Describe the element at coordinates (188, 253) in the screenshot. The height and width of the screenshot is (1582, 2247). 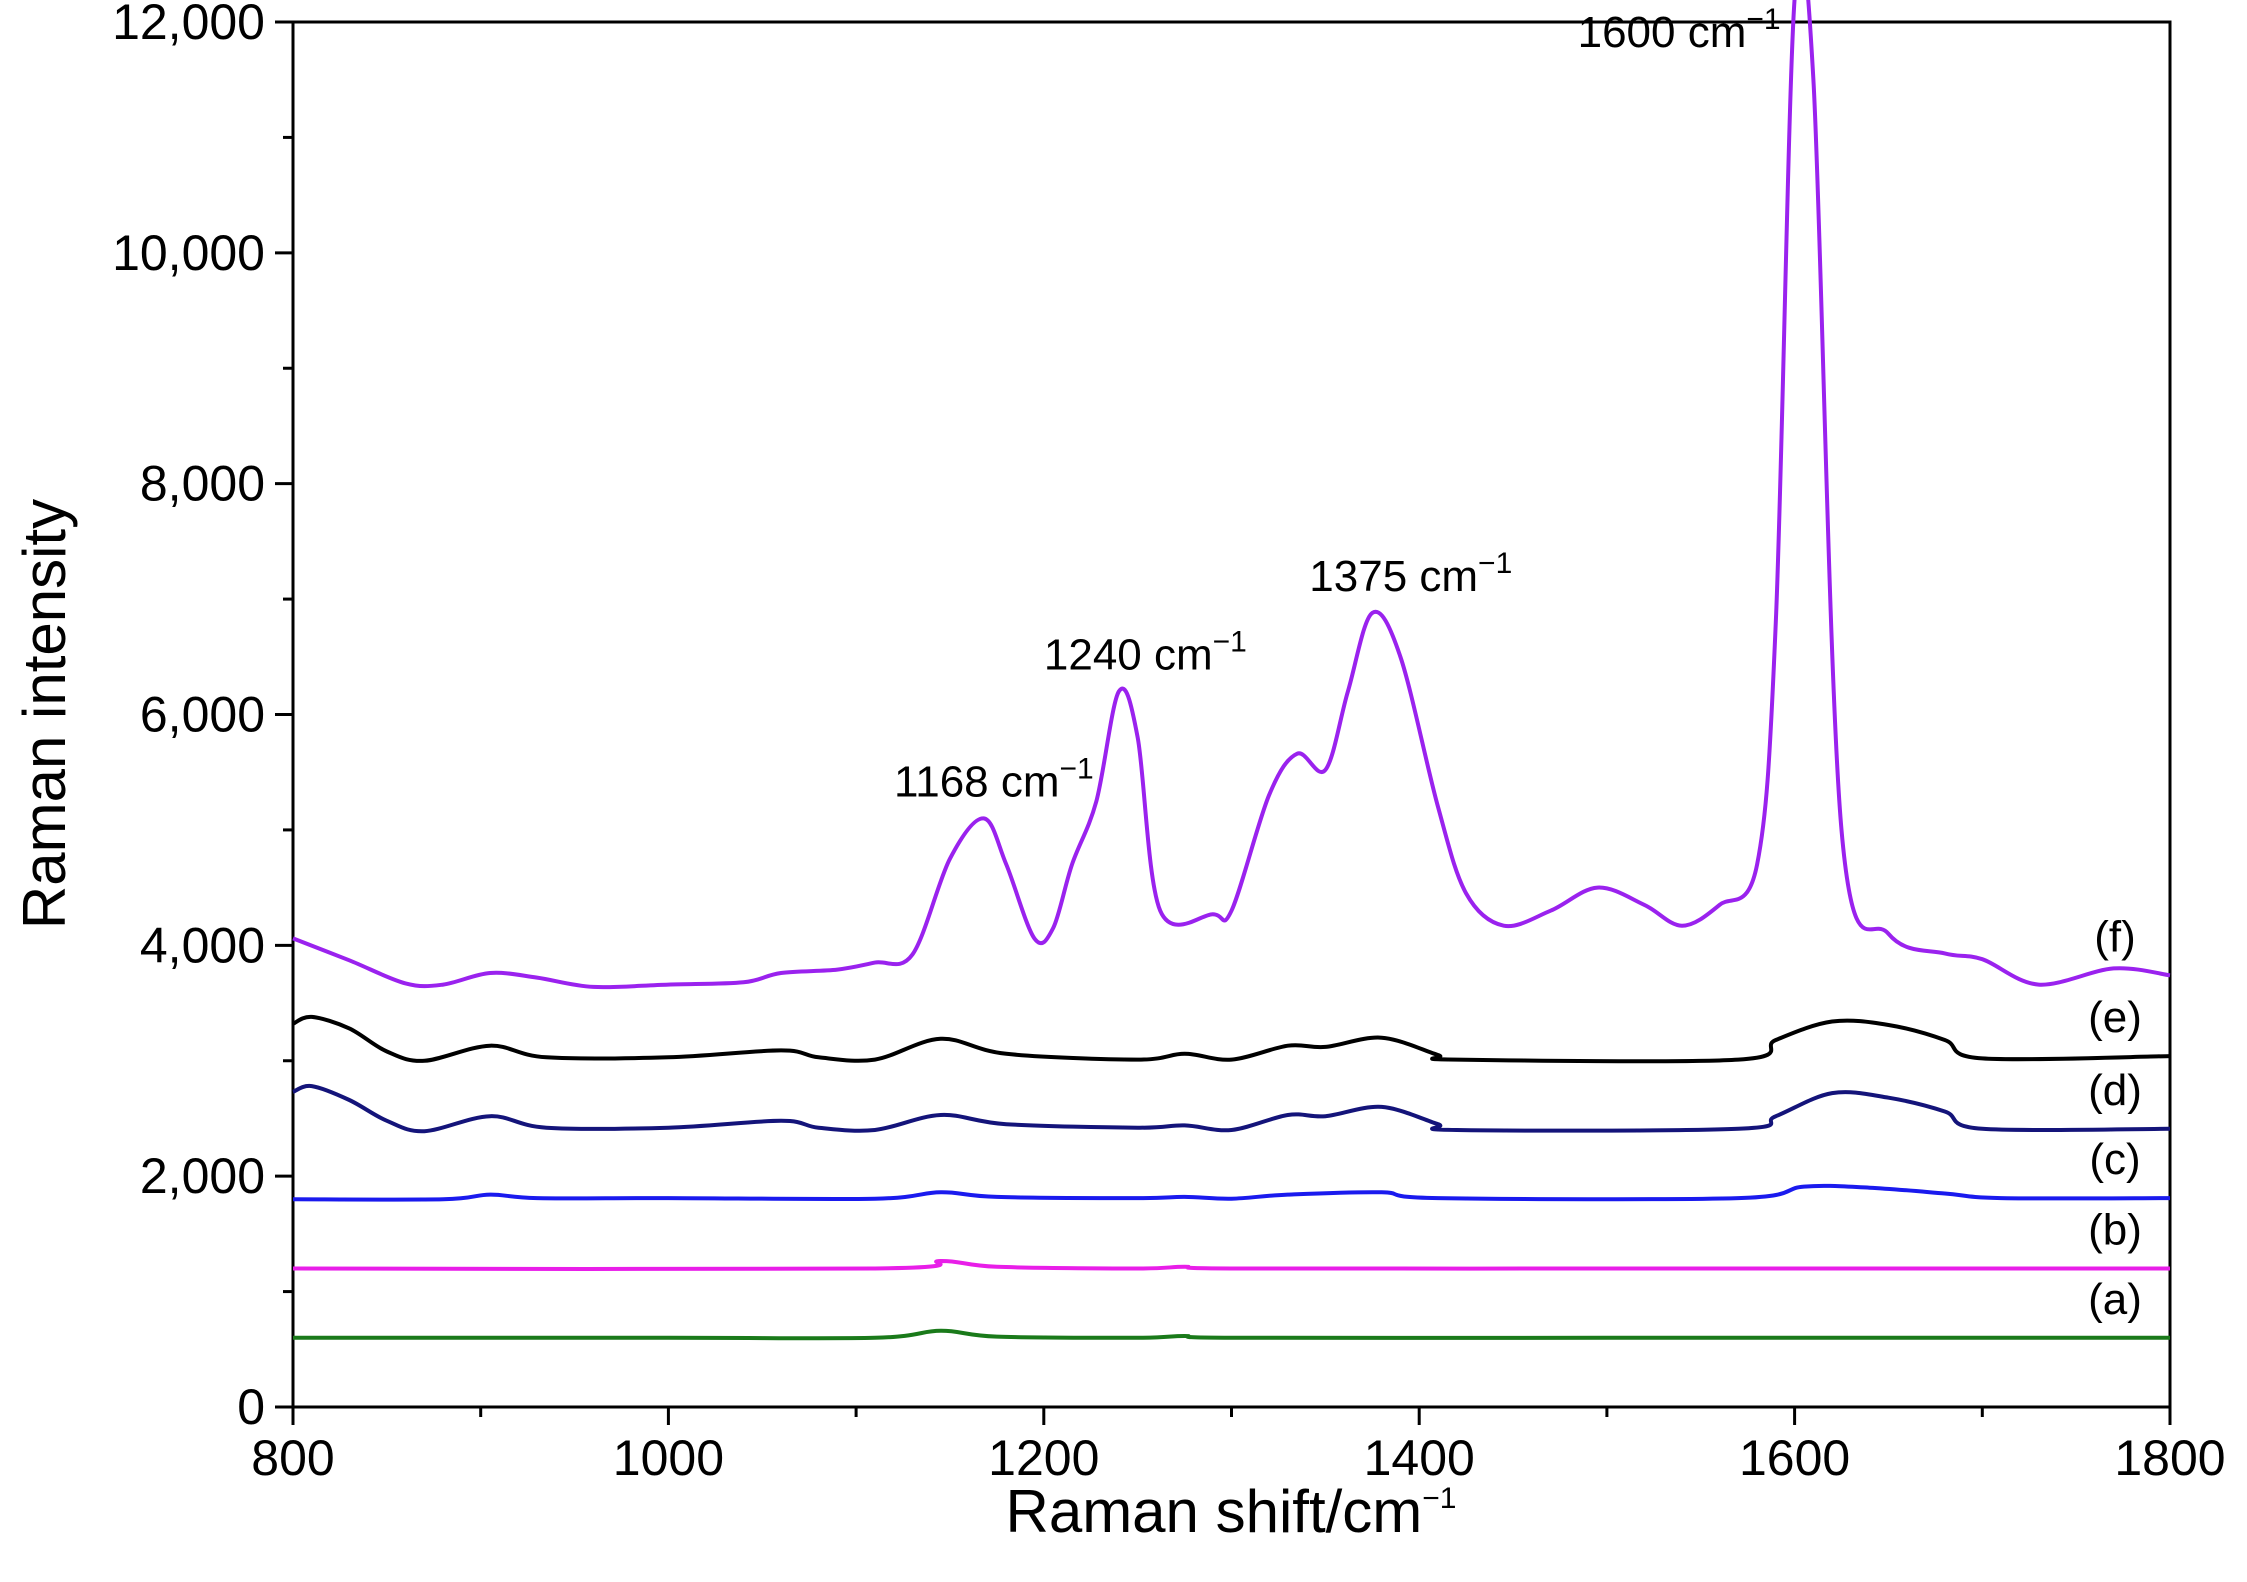
I see `y-tick-label: 10,000` at that location.